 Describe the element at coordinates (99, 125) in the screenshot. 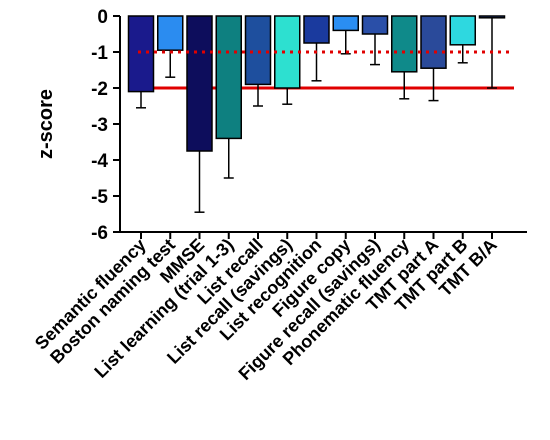

I see `y-tick-label: -3` at that location.